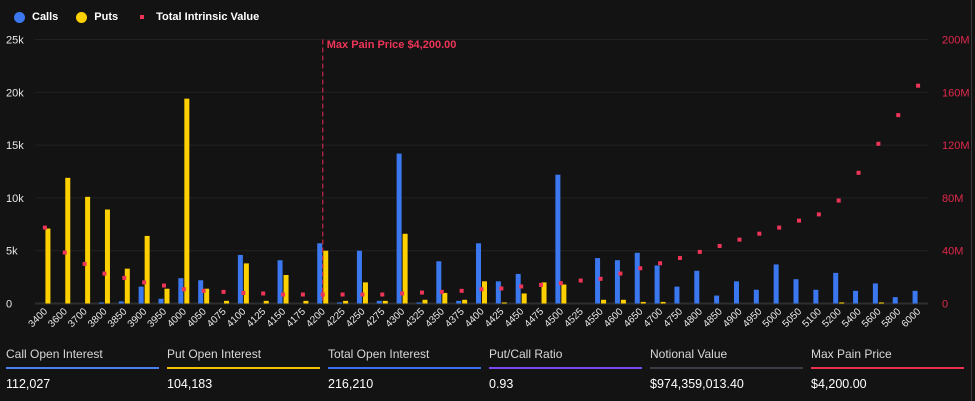 The width and height of the screenshot is (975, 401). What do you see at coordinates (614, 318) in the screenshot?
I see `x-tick-label: 4600` at bounding box center [614, 318].